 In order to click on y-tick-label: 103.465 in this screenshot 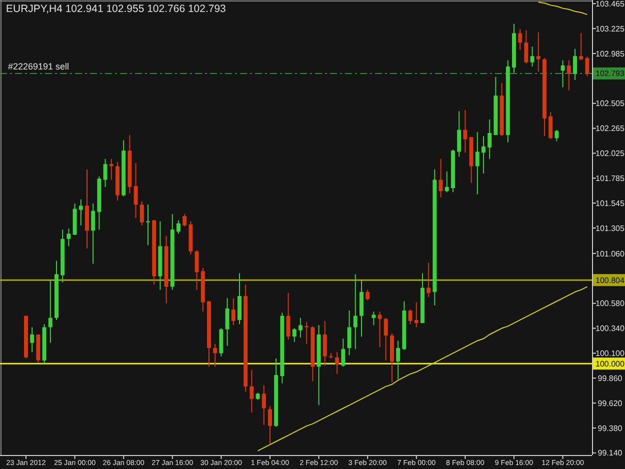, I will do `click(610, 4)`.